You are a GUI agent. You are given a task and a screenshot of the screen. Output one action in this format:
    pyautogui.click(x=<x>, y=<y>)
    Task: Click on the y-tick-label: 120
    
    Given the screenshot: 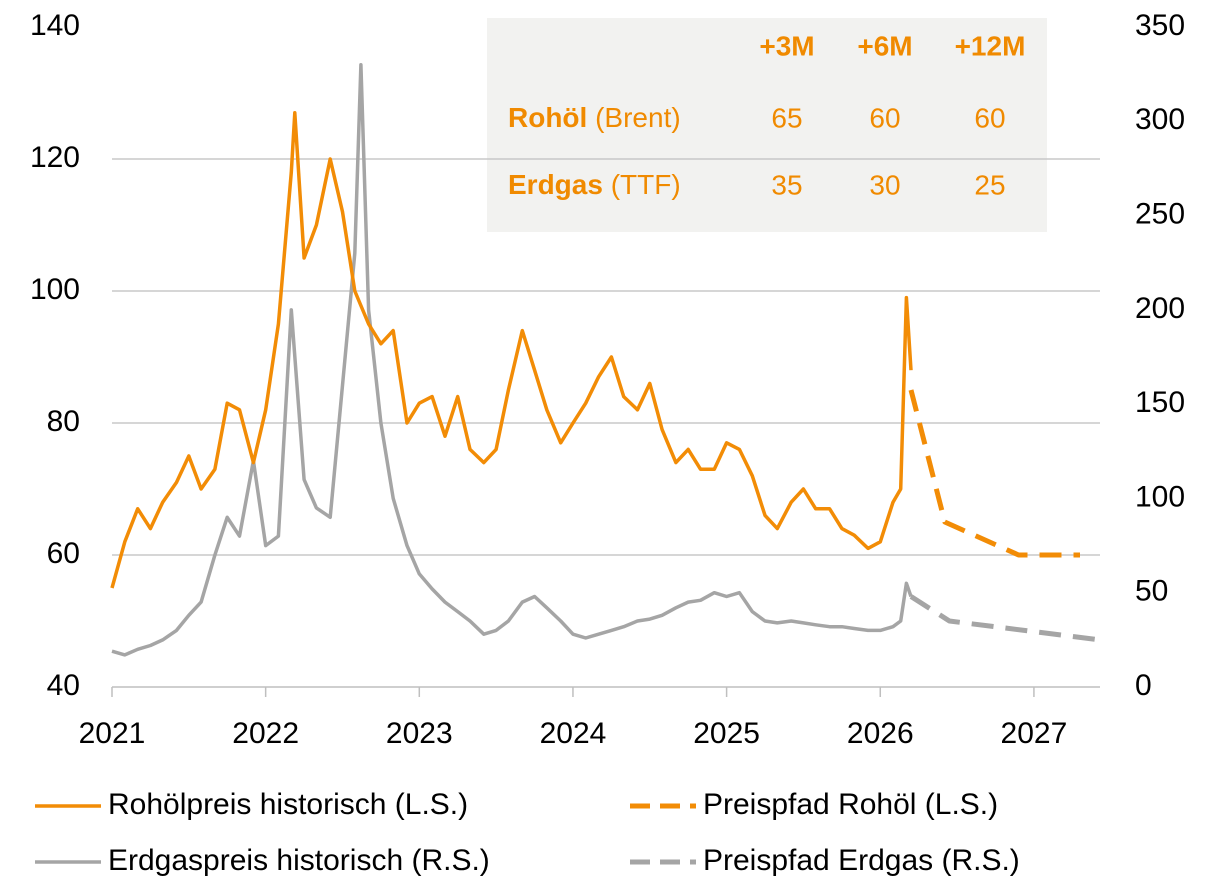 What is the action you would take?
    pyautogui.click(x=55, y=157)
    